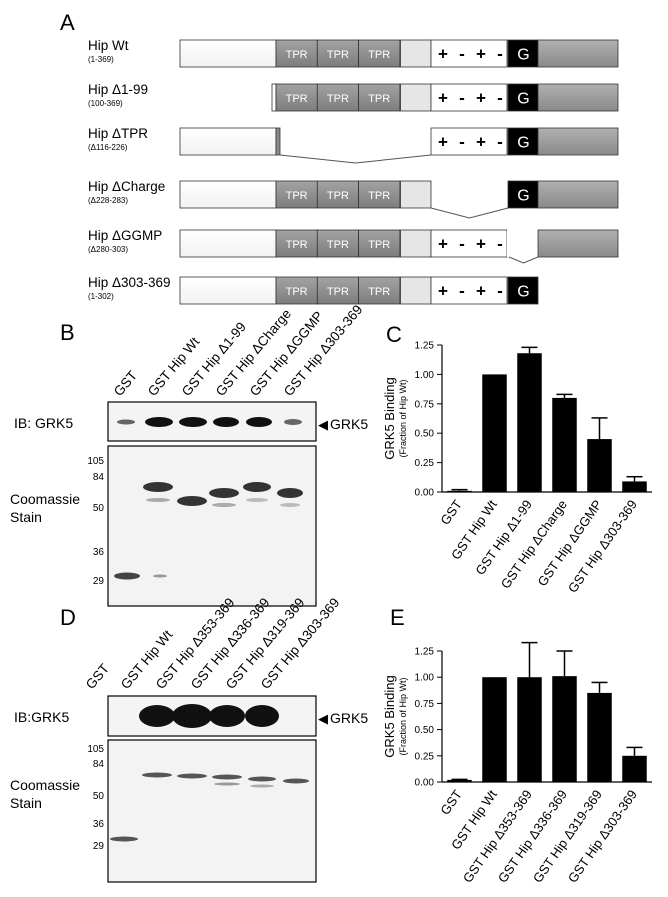 The image size is (668, 897). What do you see at coordinates (67, 332) in the screenshot?
I see `panel-letter-b: B` at bounding box center [67, 332].